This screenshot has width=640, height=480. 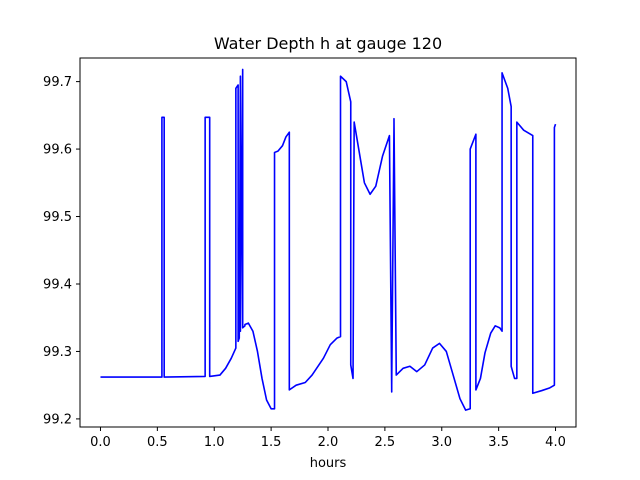 What do you see at coordinates (100, 442) in the screenshot?
I see `x-tick-label: 0.0` at bounding box center [100, 442].